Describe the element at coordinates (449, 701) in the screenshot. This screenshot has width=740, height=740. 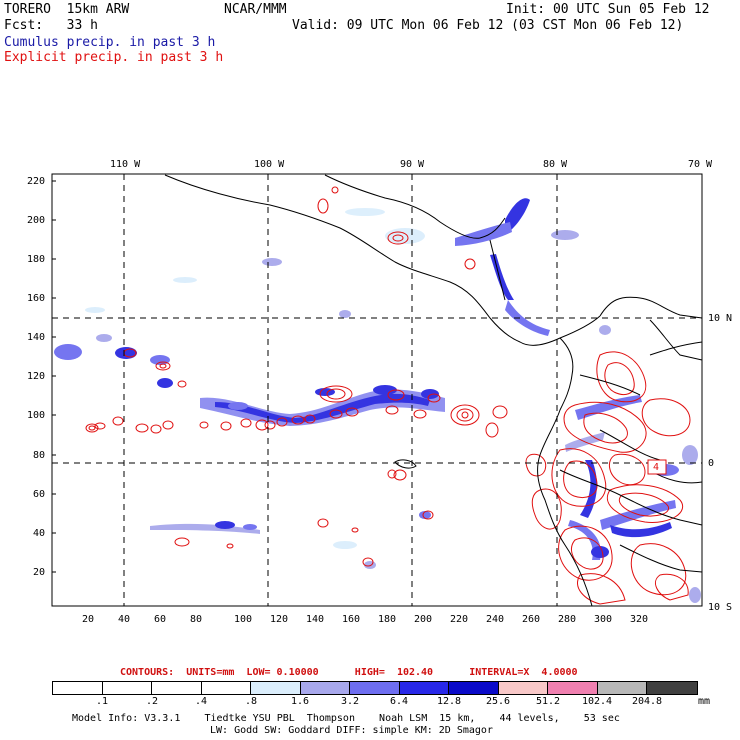
I see `legend-label: 12.8` at that location.